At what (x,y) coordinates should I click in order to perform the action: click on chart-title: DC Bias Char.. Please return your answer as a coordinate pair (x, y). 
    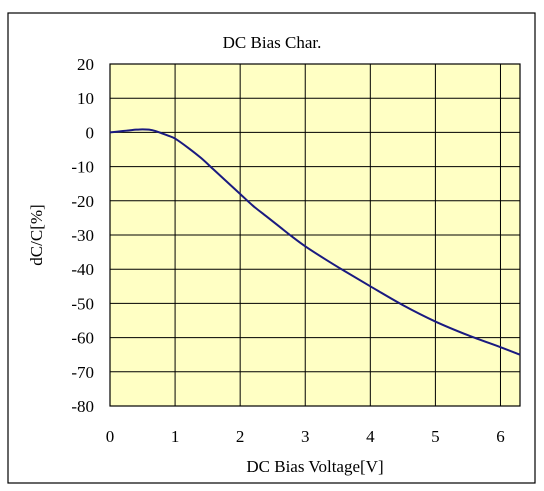
    Looking at the image, I should click on (272, 42).